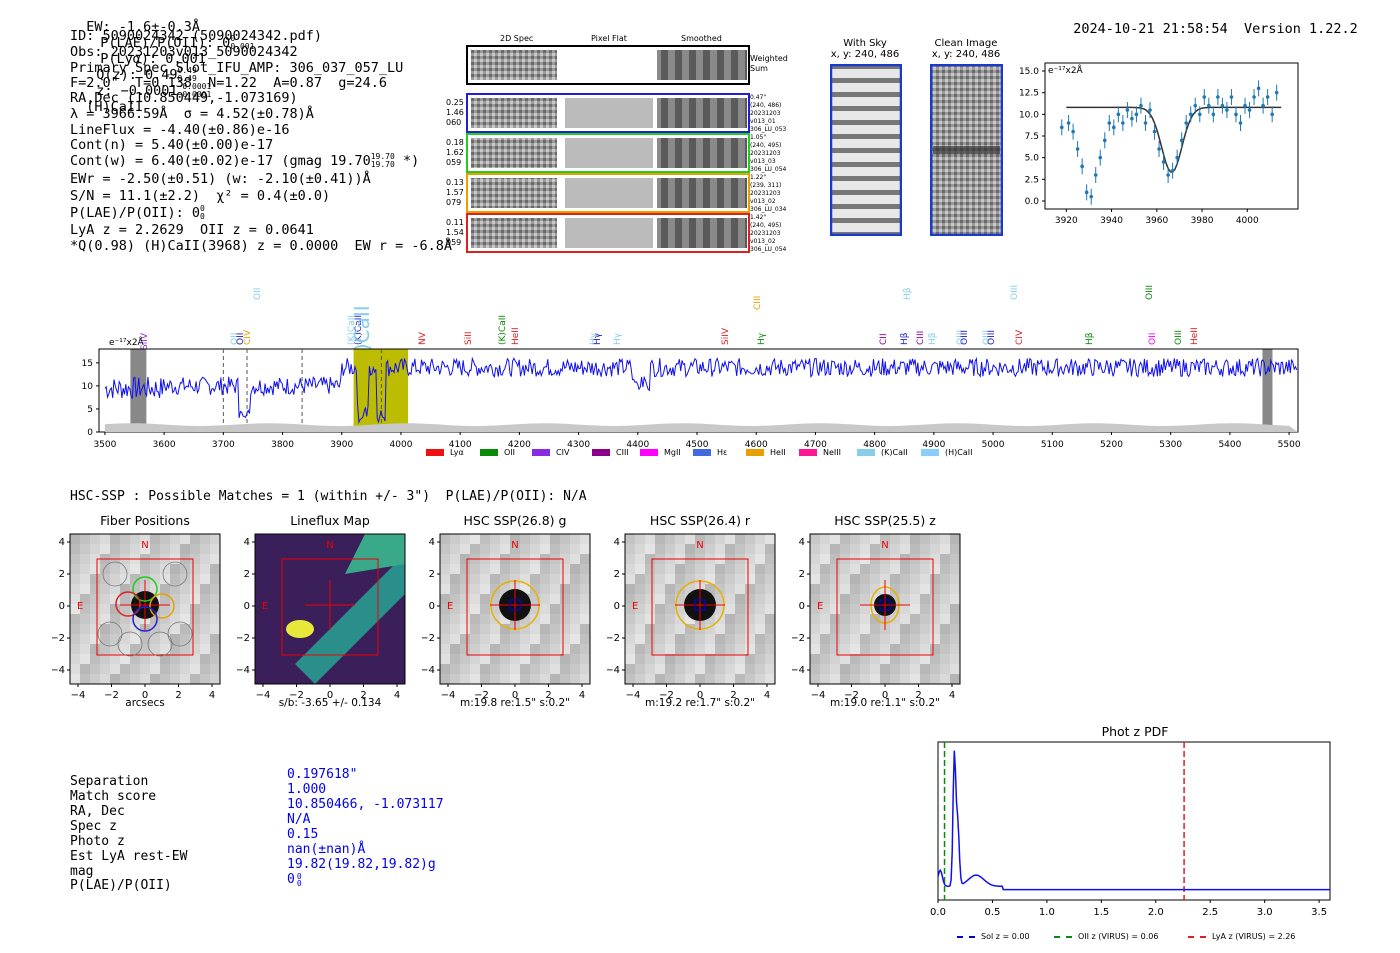 This screenshot has width=1400, height=953. What do you see at coordinates (1111, 221) in the screenshot?
I see `fit-xtick: 3940` at bounding box center [1111, 221].